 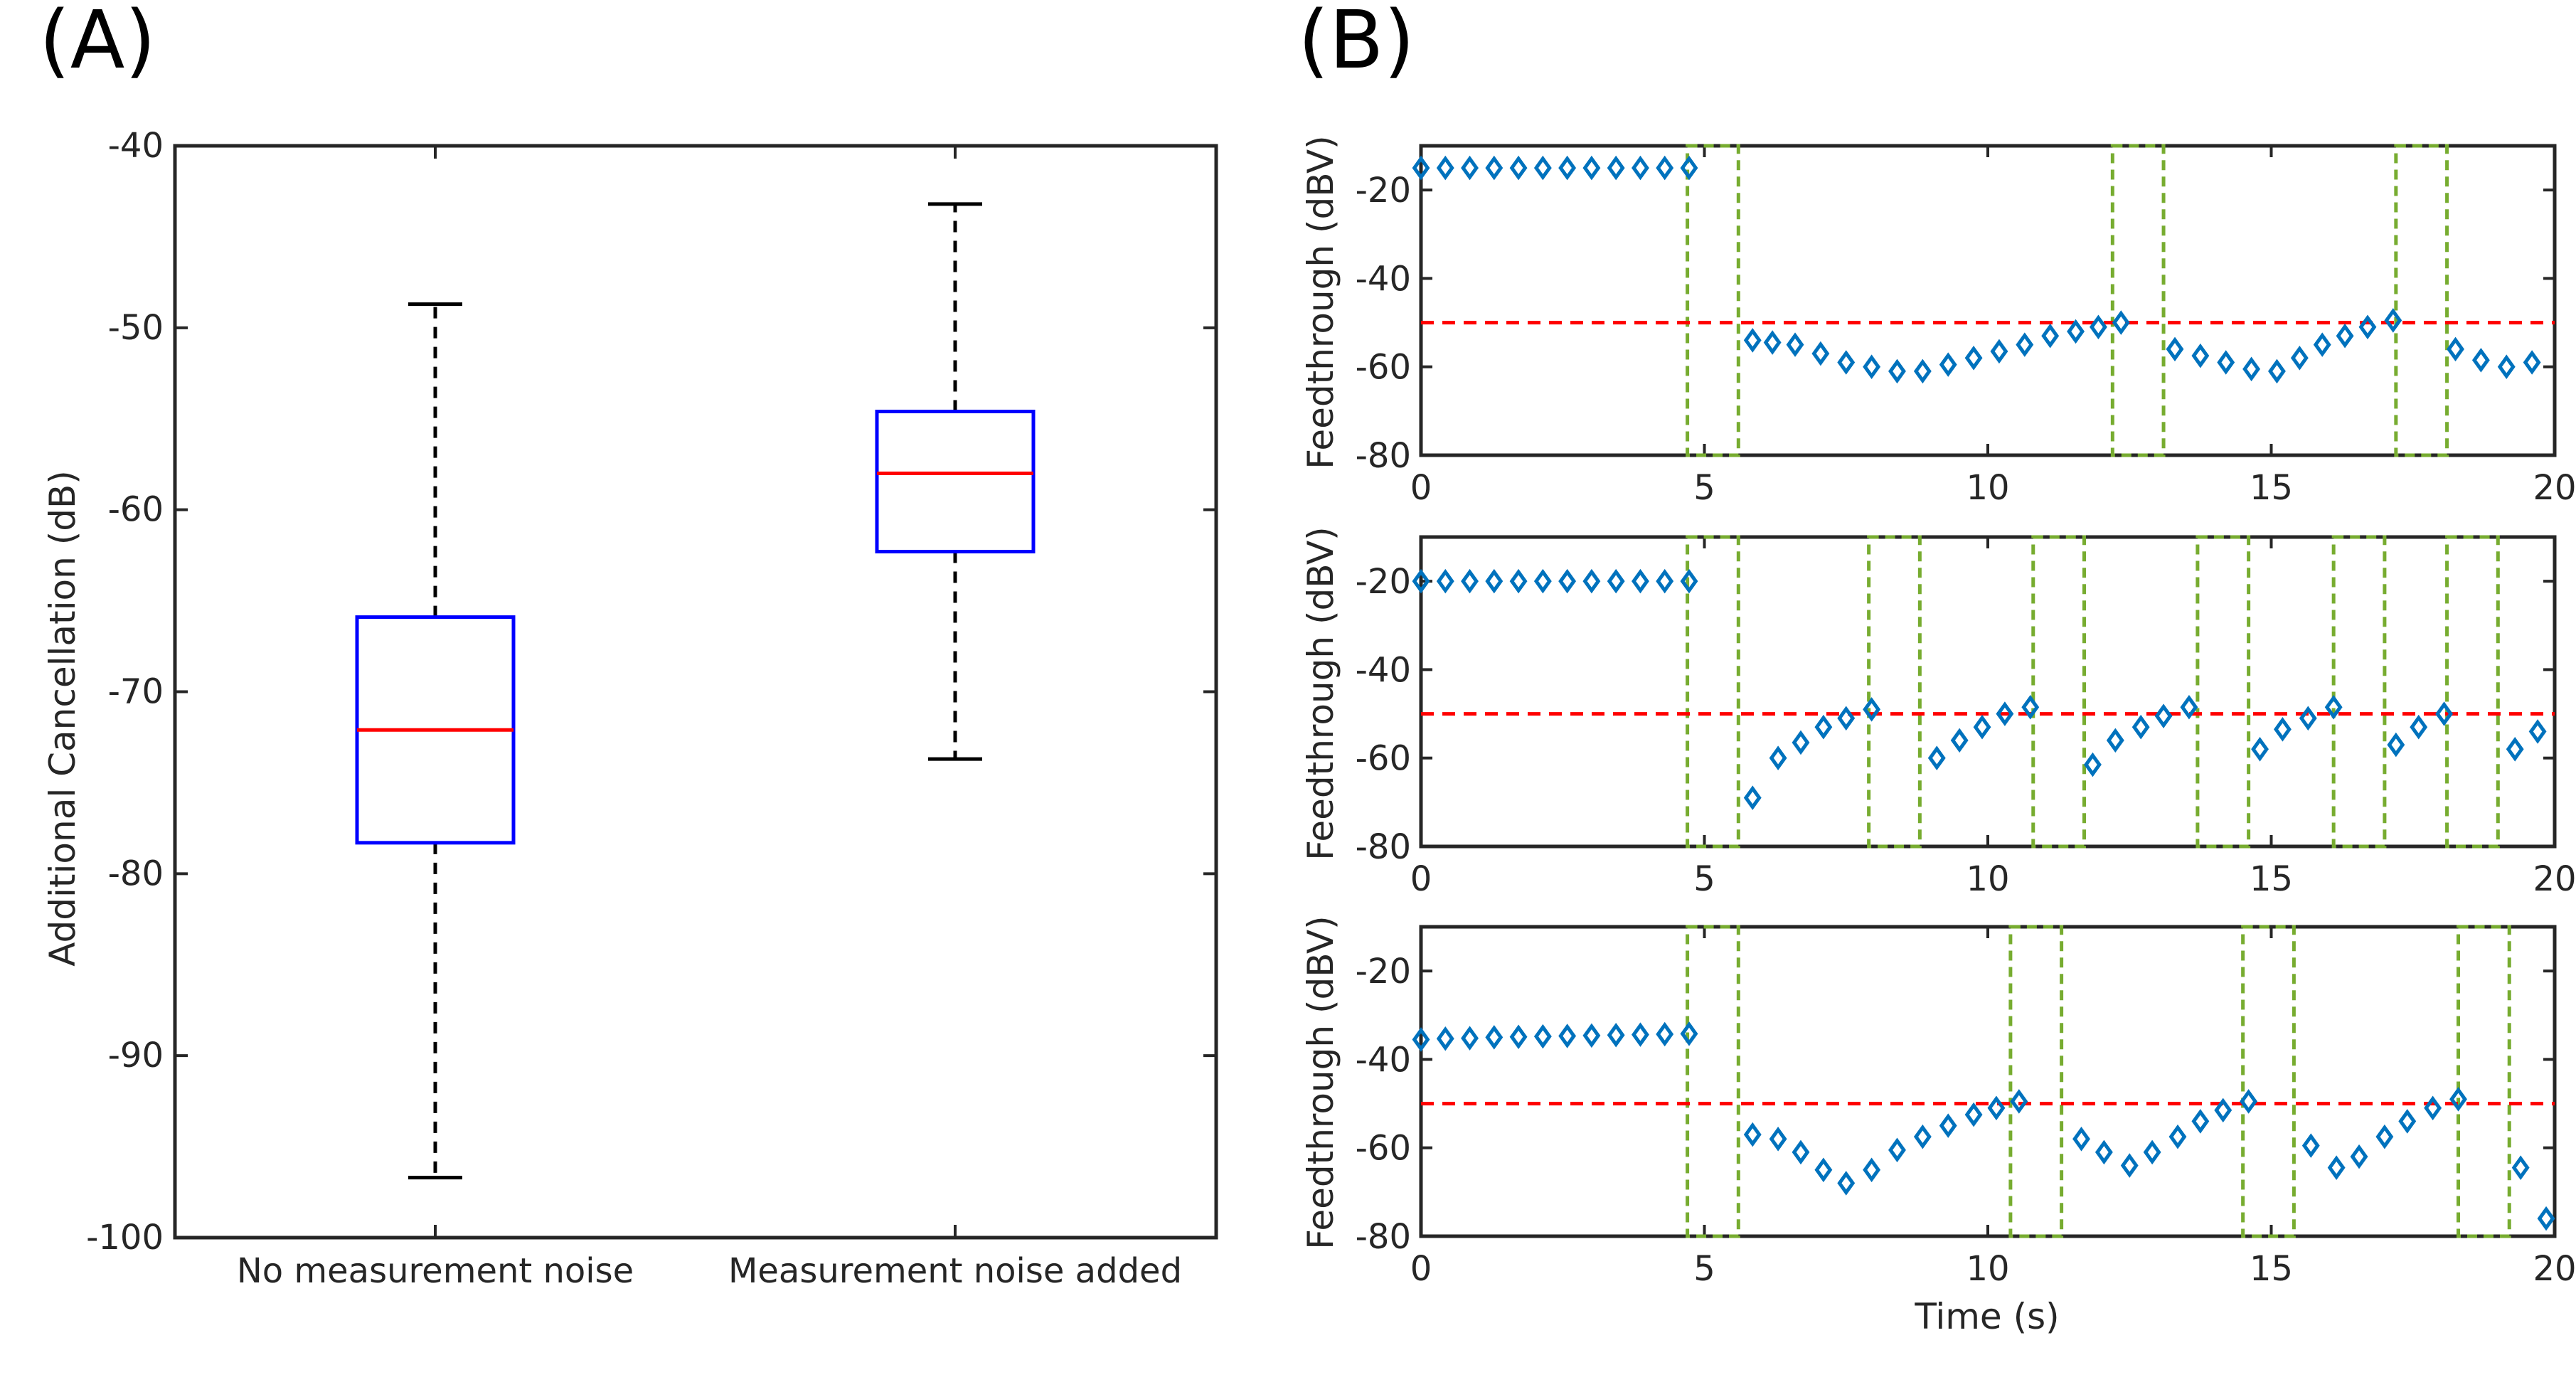 I want to click on panel-a-label: (A), so click(x=97, y=43).